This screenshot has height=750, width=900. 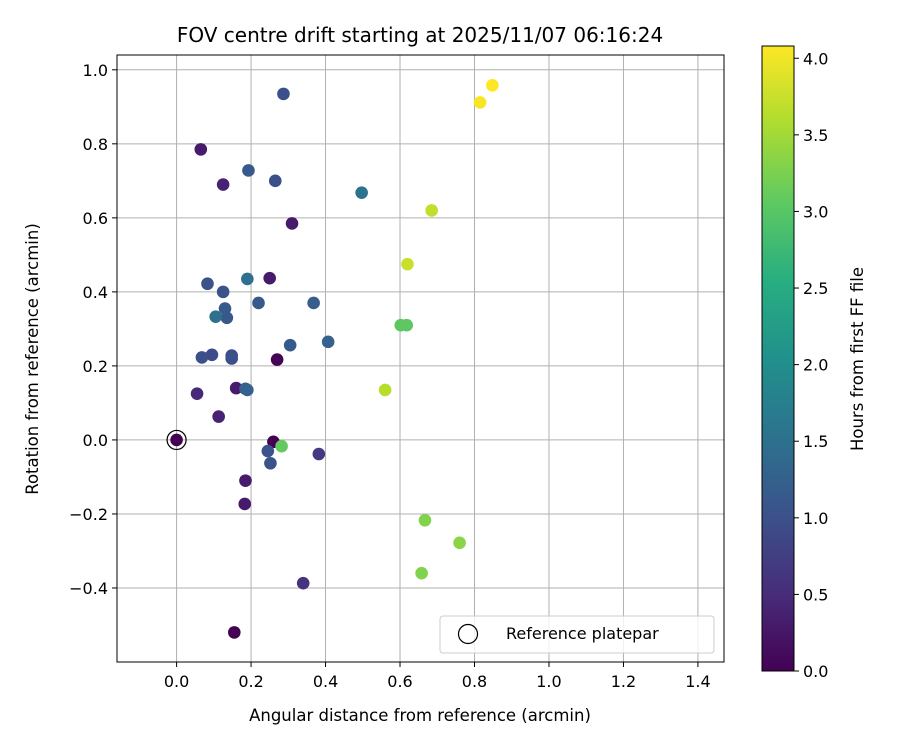 What do you see at coordinates (437, 676) in the screenshot?
I see `x-axis-ticks: 0.0 0.2 0.4 0.6 0.8 1.0 1.2 1.4` at bounding box center [437, 676].